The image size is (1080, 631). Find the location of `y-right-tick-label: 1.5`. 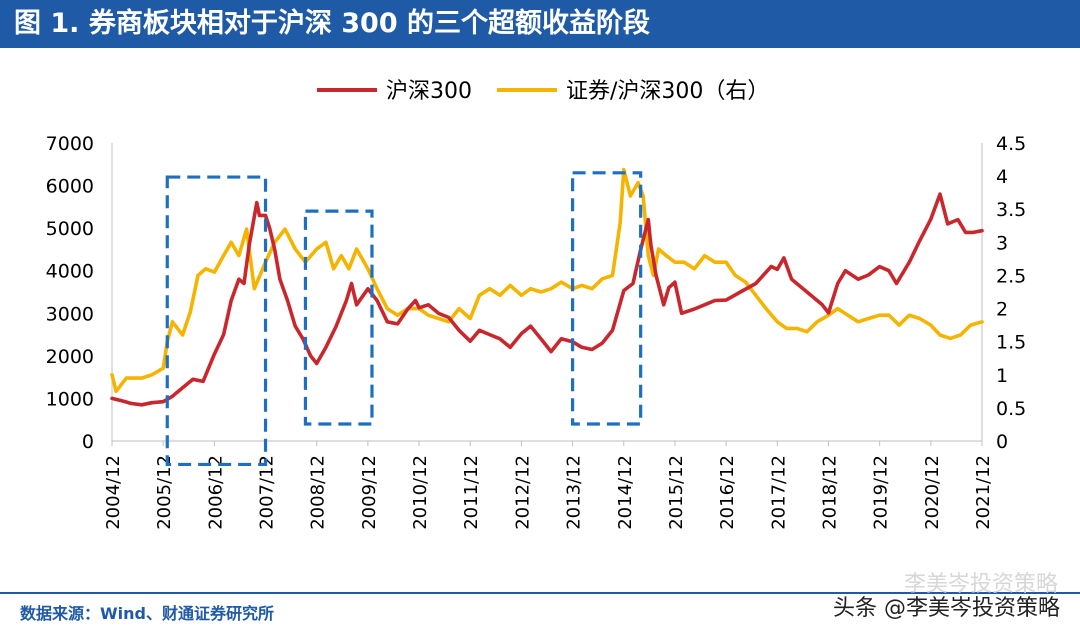

y-right-tick-label: 1.5 is located at coordinates (1011, 343).